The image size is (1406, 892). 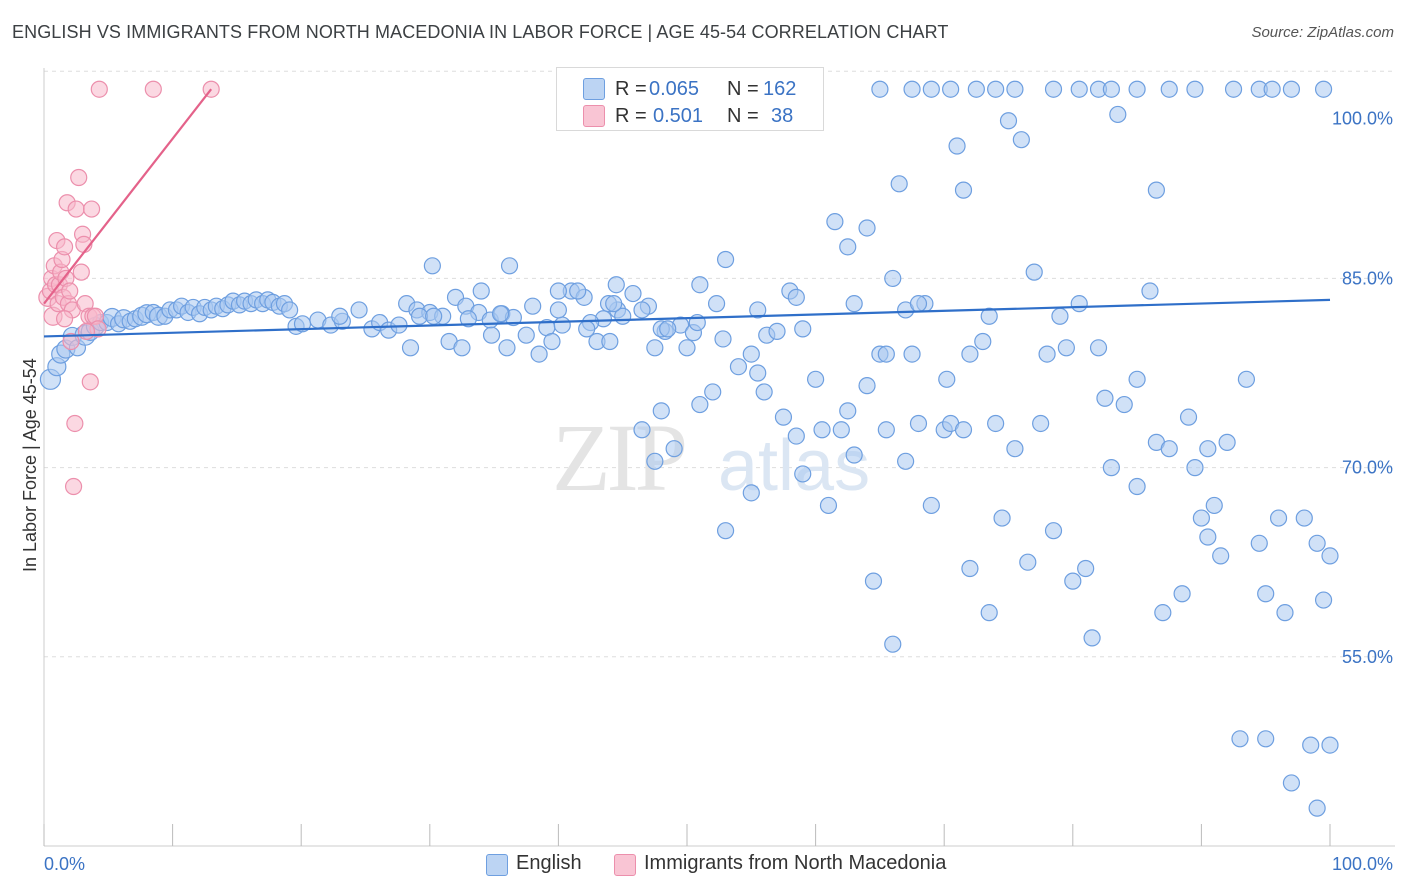 What do you see at coordinates (782, 116) in the screenshot?
I see `n-value: 38` at bounding box center [782, 116].